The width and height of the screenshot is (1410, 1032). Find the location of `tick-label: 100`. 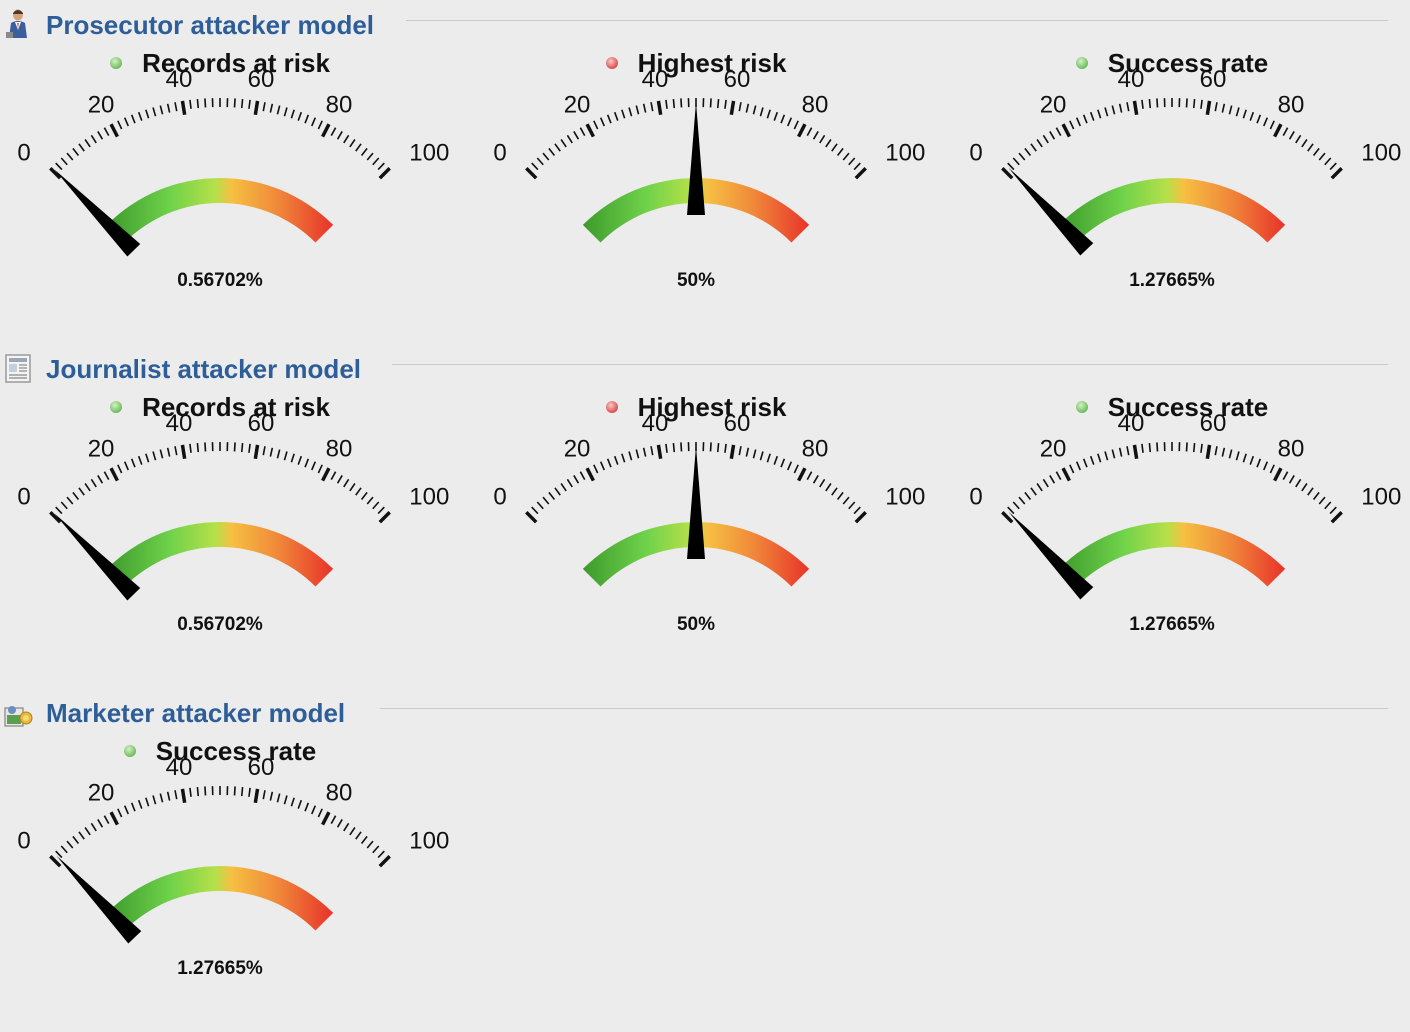

tick-label: 100 is located at coordinates (905, 497).